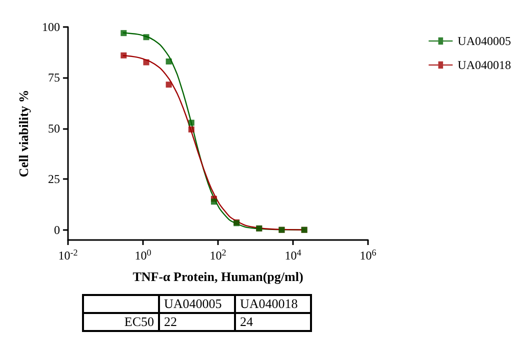 The height and width of the screenshot is (341, 521). Describe the element at coordinates (54, 179) in the screenshot. I see `y-tick-label: 25` at that location.